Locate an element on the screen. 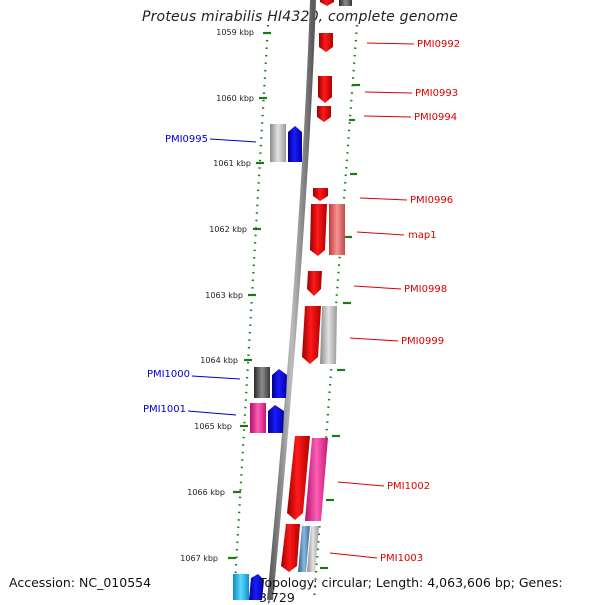 The width and height of the screenshot is (600, 605). tick-label: 1067 kbp is located at coordinates (199, 558).